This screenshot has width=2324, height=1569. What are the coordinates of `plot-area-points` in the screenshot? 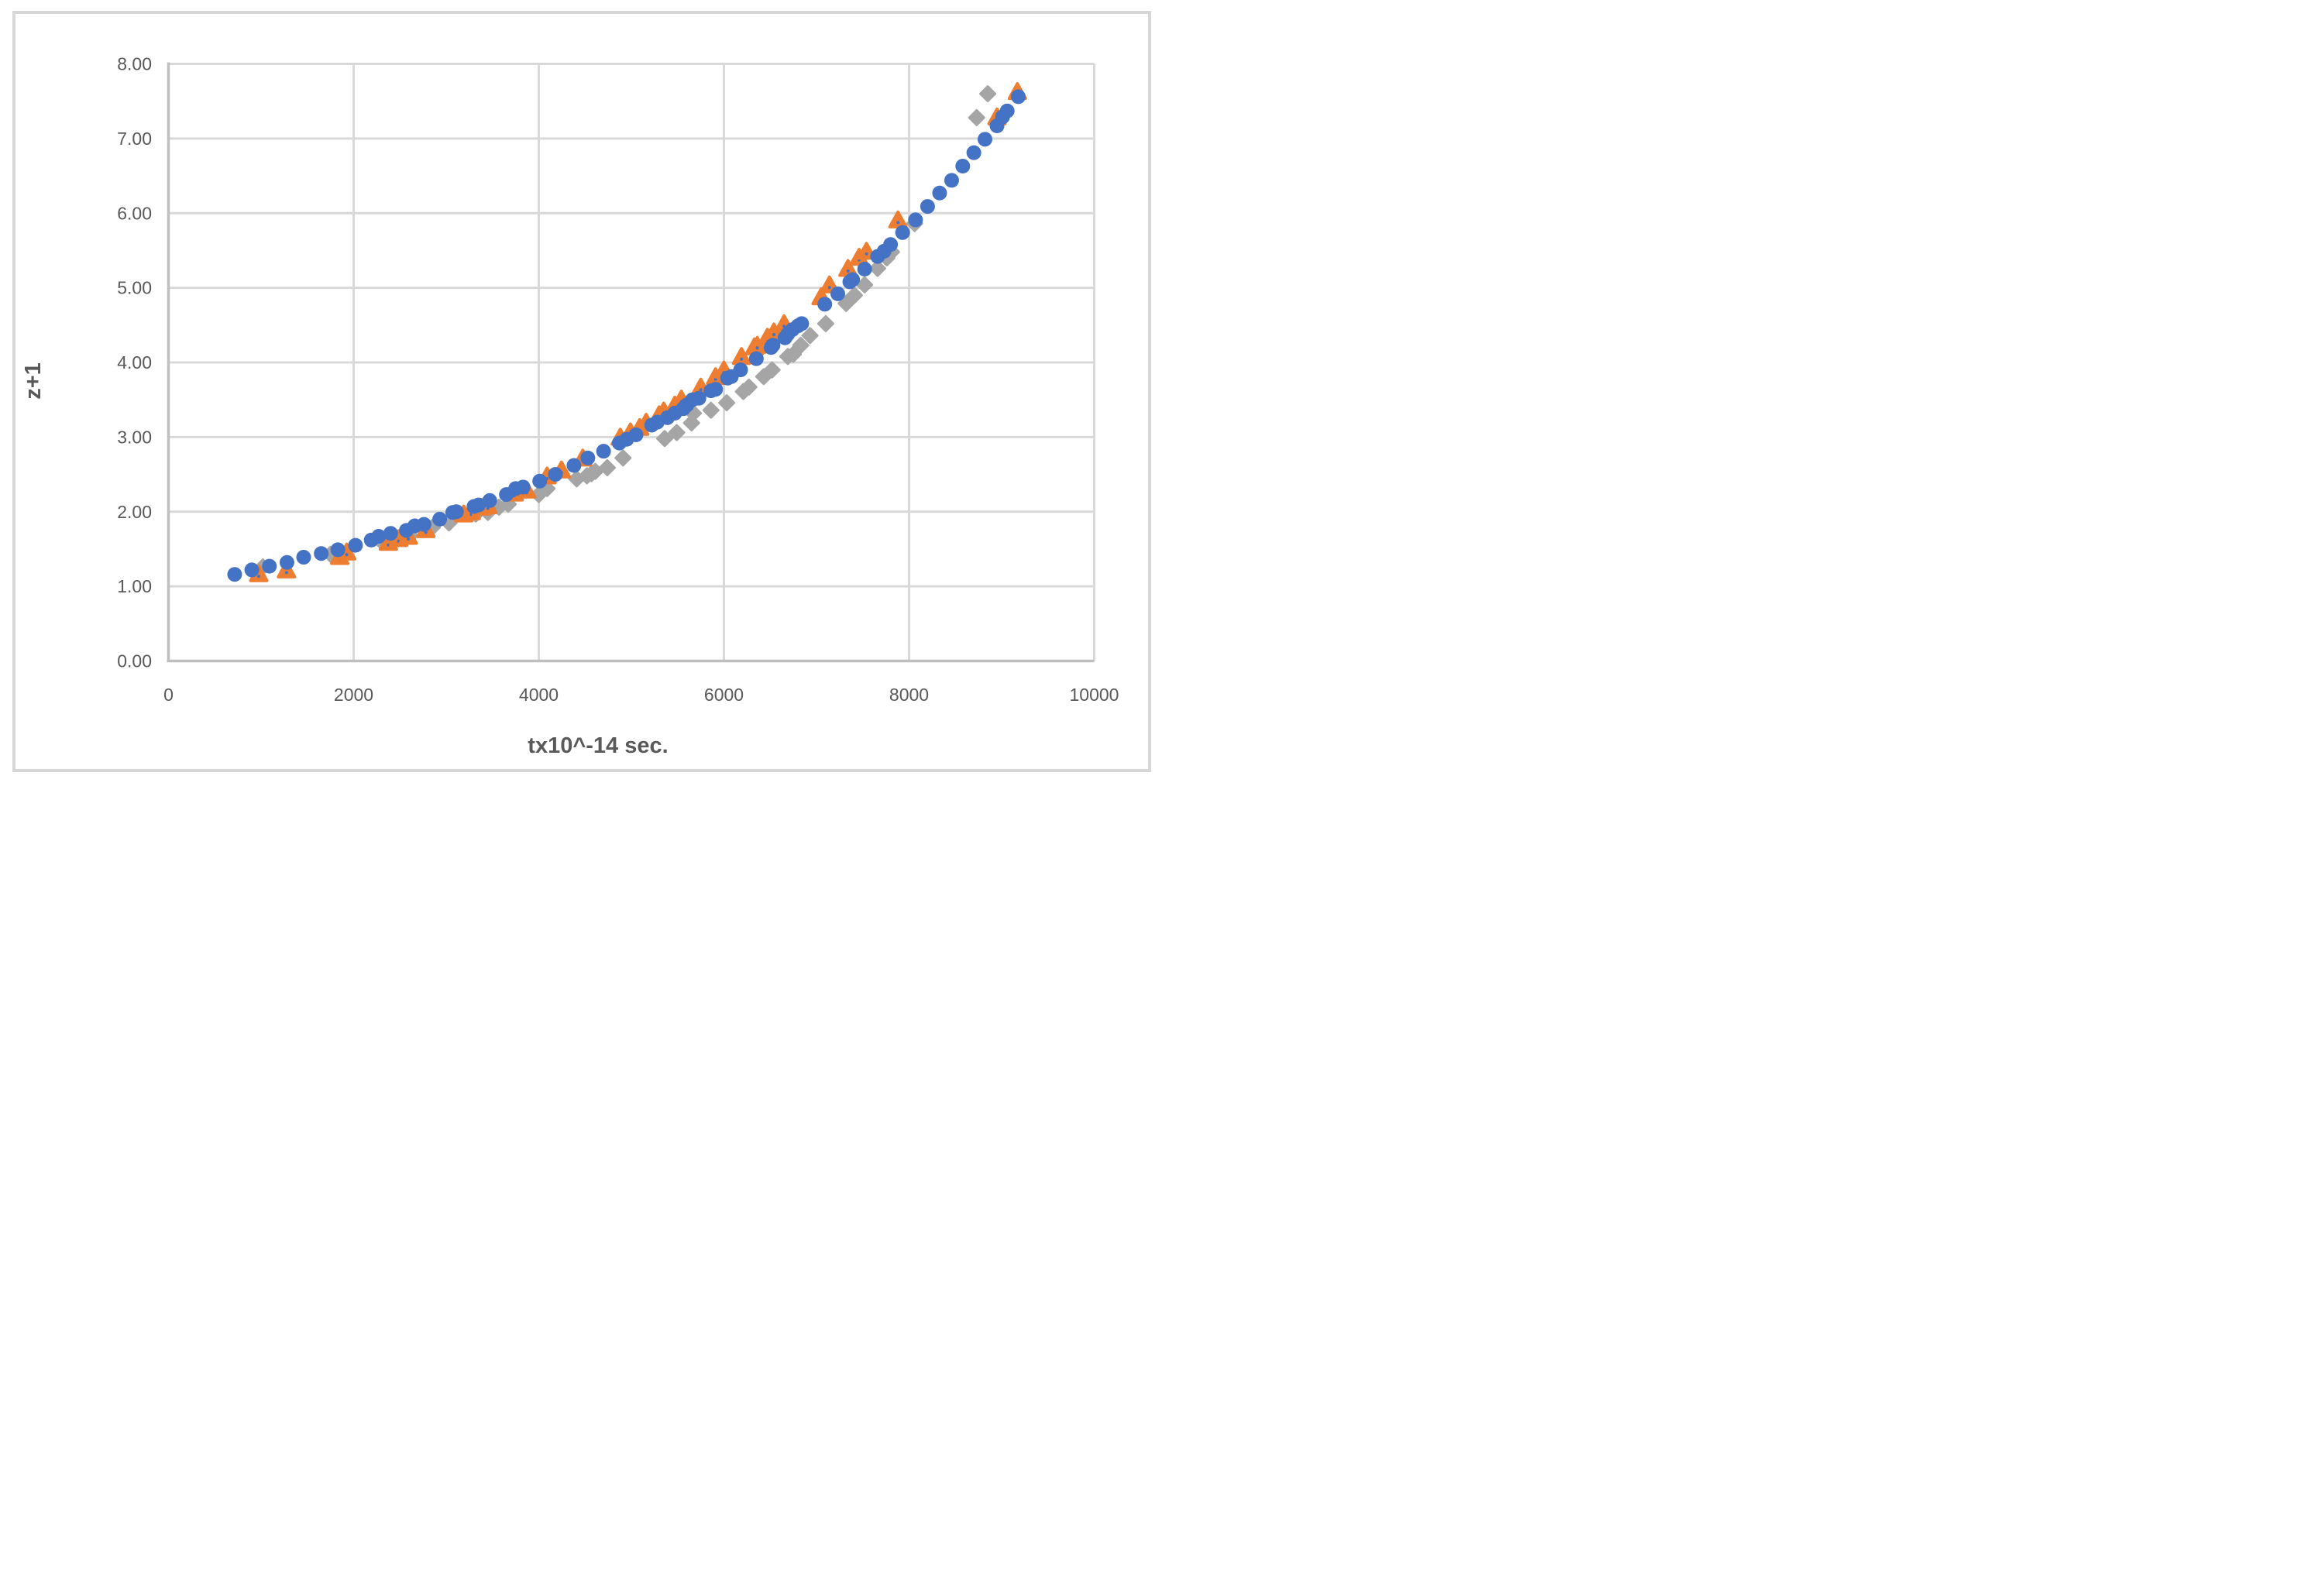 It's located at (627, 332).